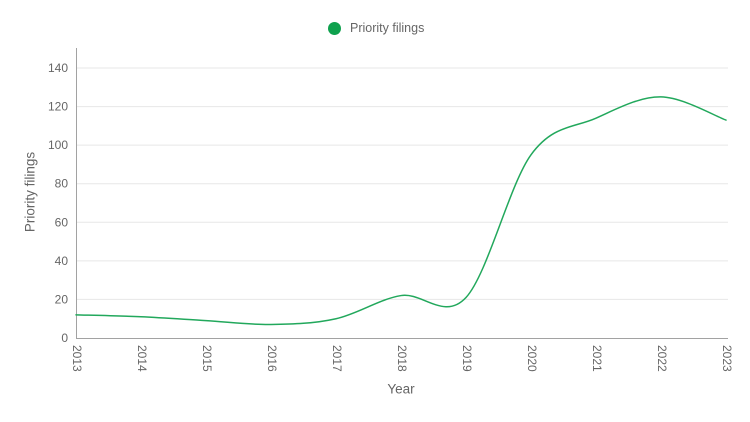 This screenshot has height=422, width=750. I want to click on x-tick-label: 2023, so click(727, 358).